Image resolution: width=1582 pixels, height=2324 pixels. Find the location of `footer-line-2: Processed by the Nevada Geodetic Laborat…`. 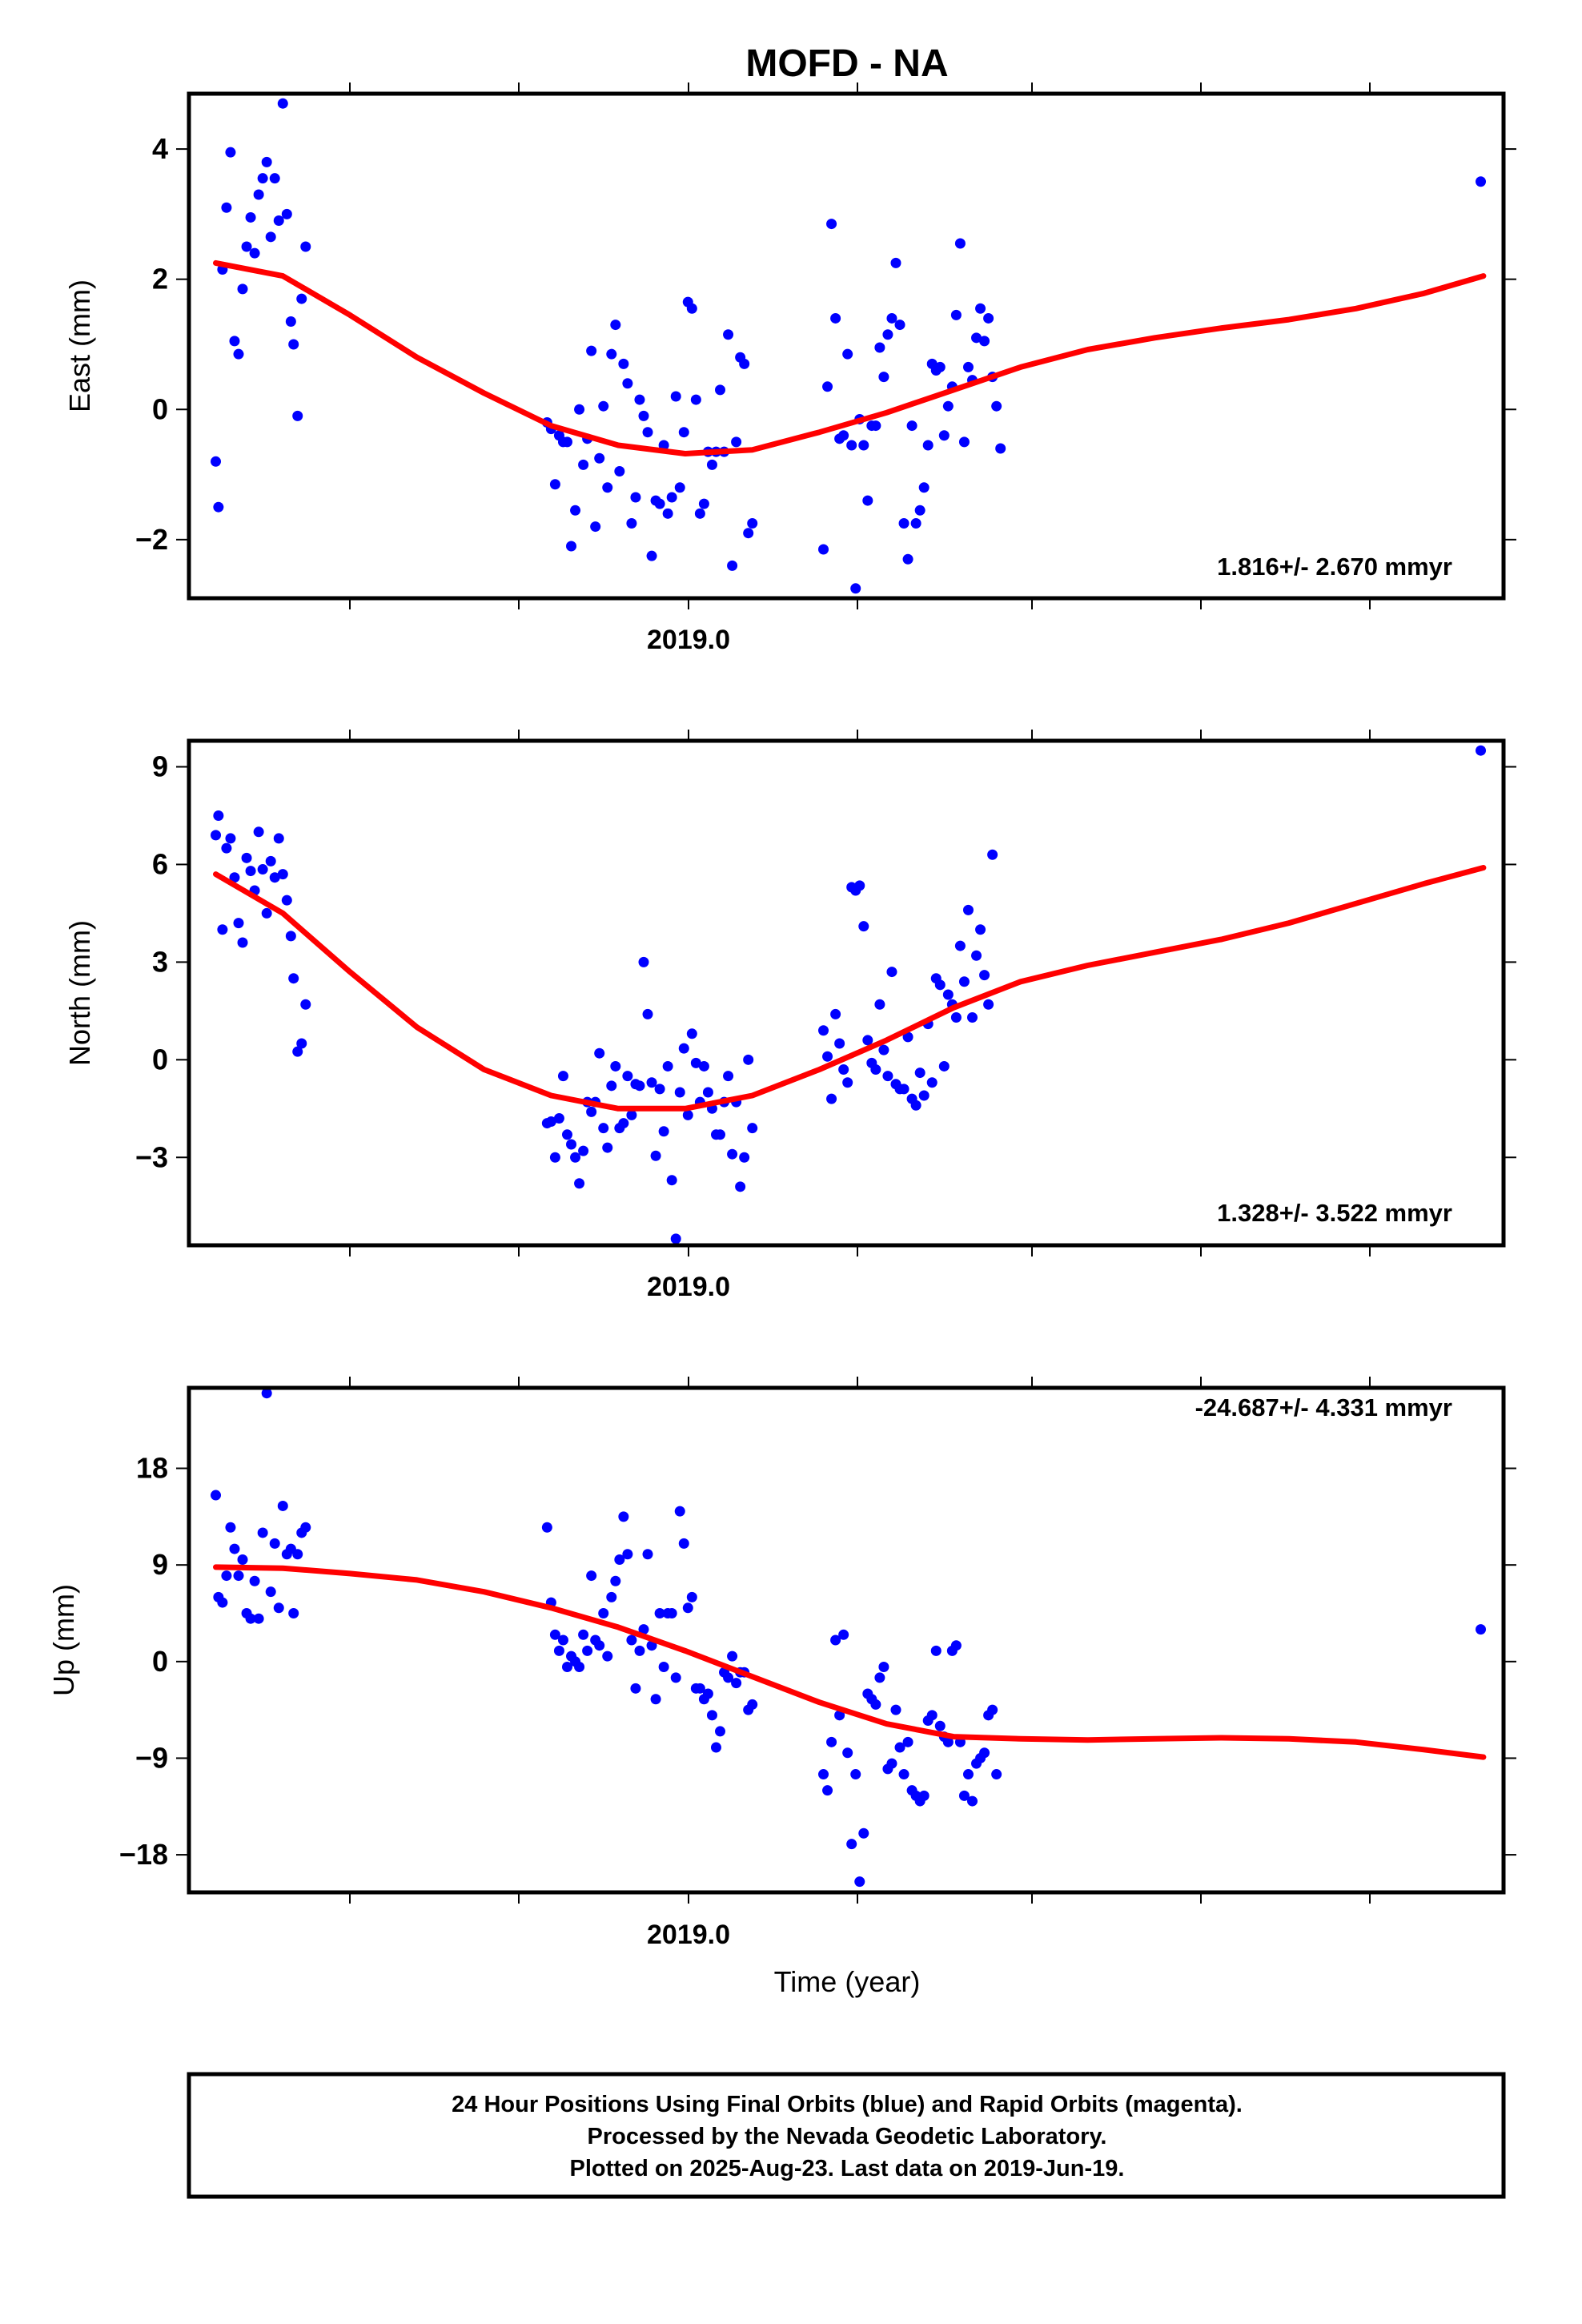

footer-line-2: Processed by the Nevada Geodetic Laborat… is located at coordinates (847, 2136).